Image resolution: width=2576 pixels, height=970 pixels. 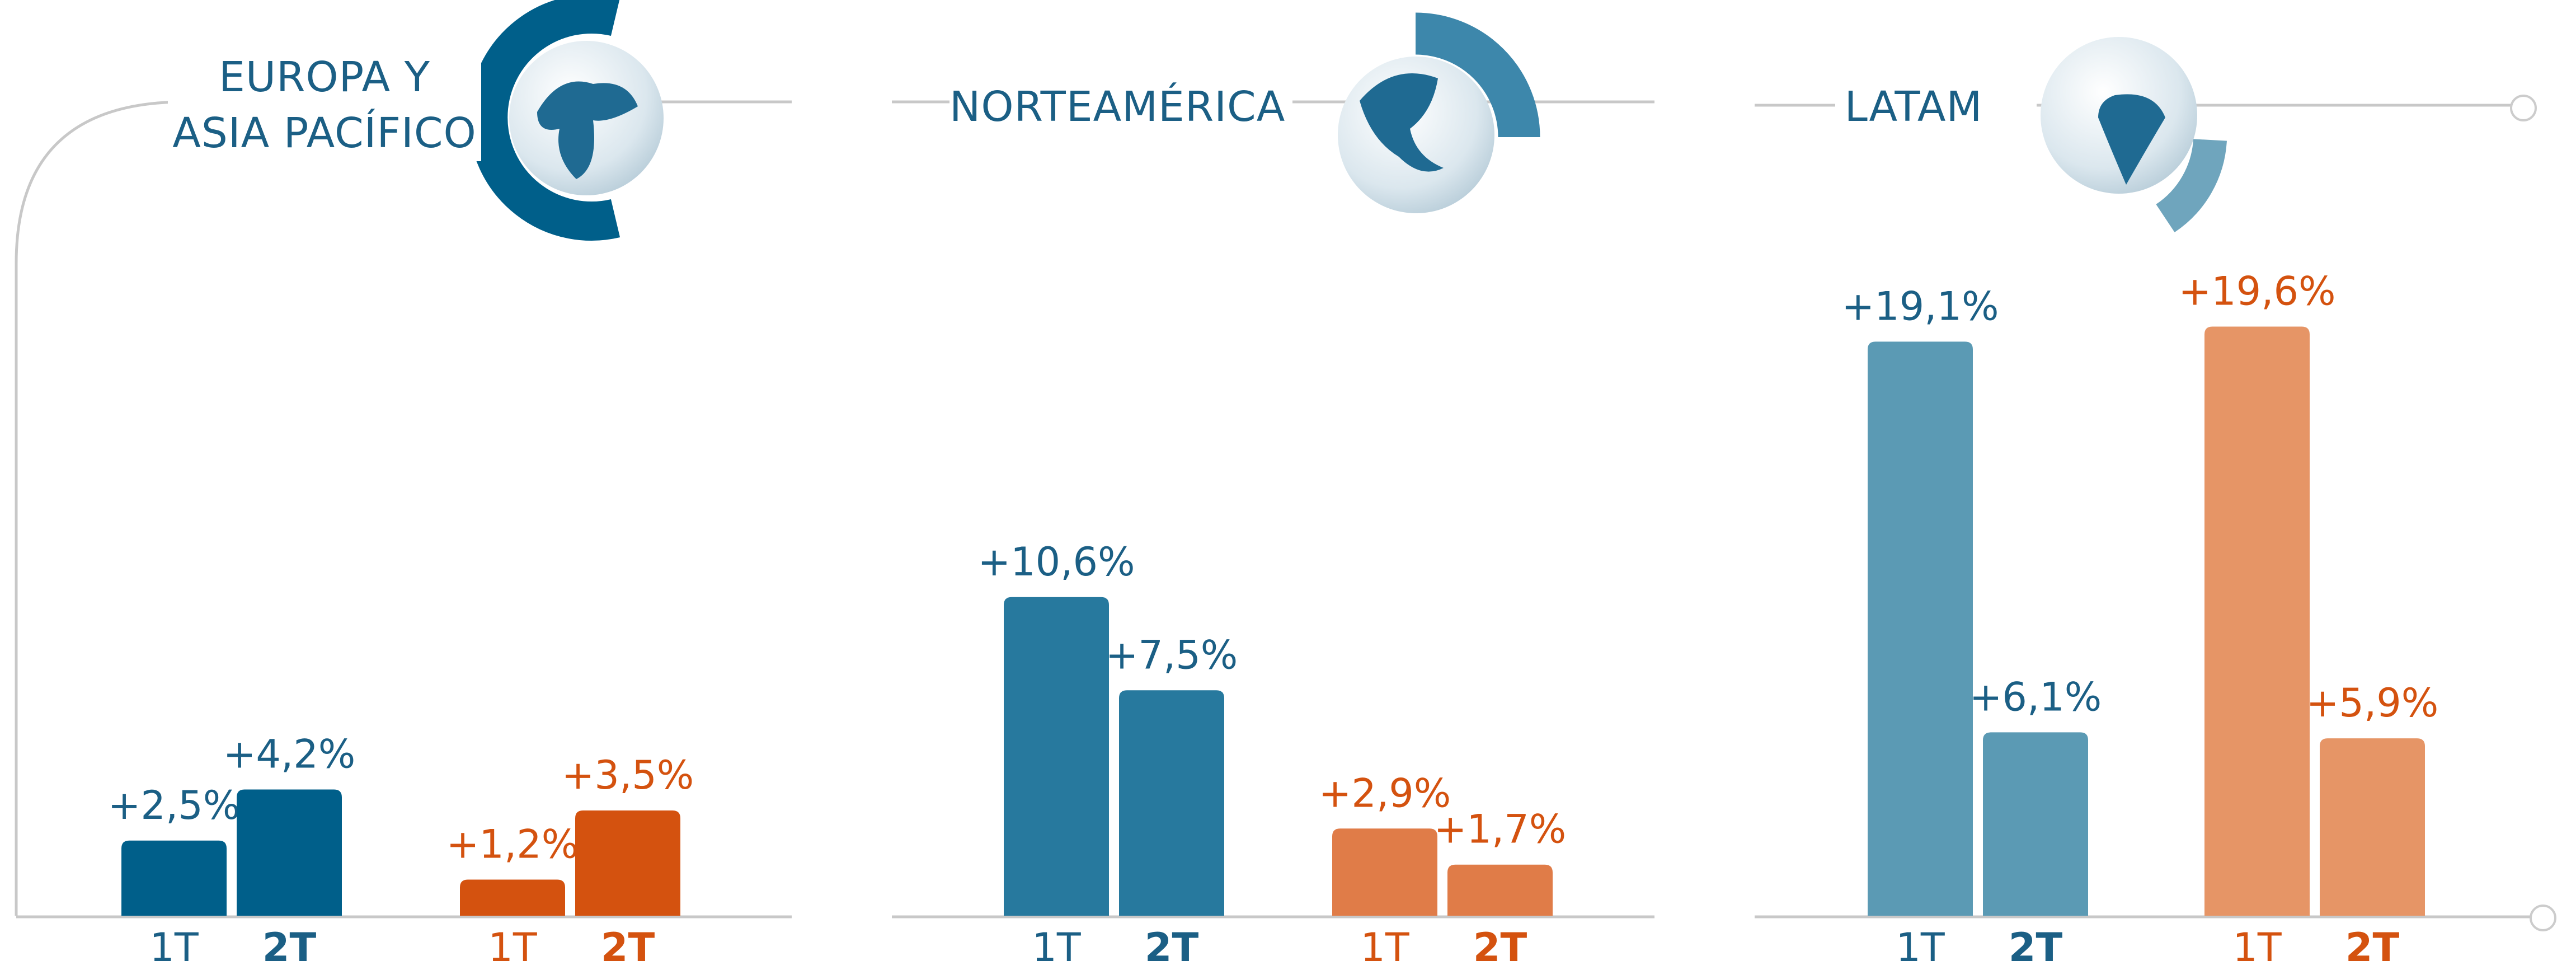 What do you see at coordinates (324, 105) in the screenshot?
I see `chart-title: EUROPA Y ASIA PACÍFICO` at bounding box center [324, 105].